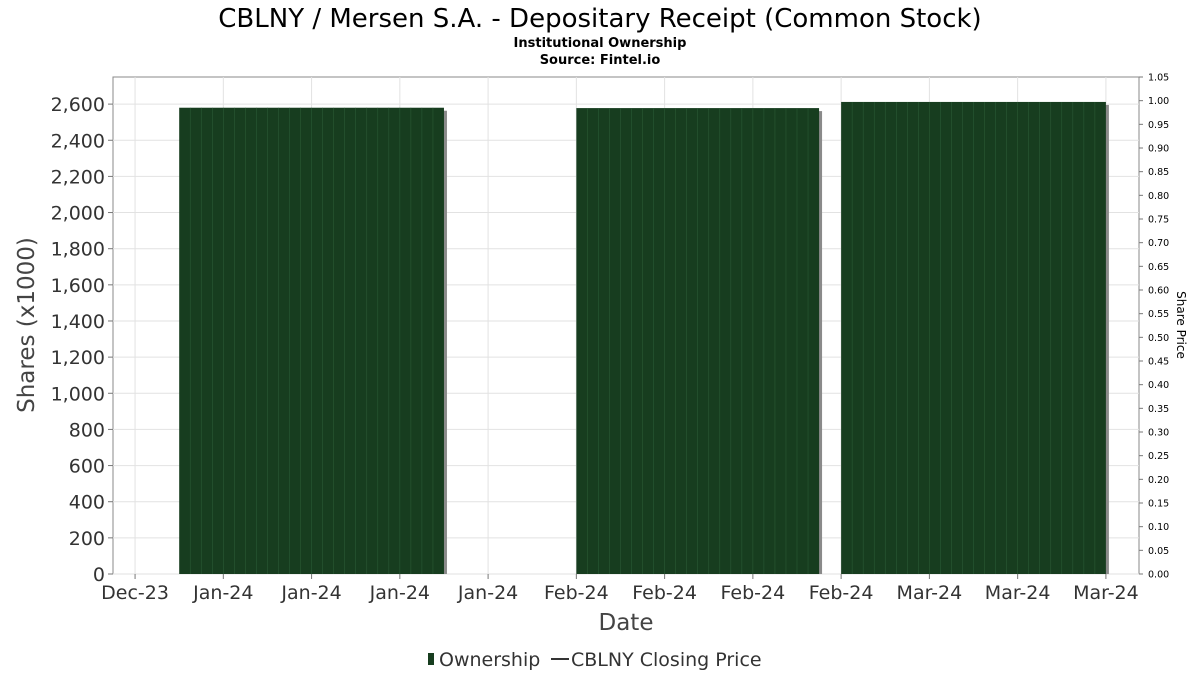  I want to click on legend: Ownership CBLNY Closing Price, so click(595, 660).